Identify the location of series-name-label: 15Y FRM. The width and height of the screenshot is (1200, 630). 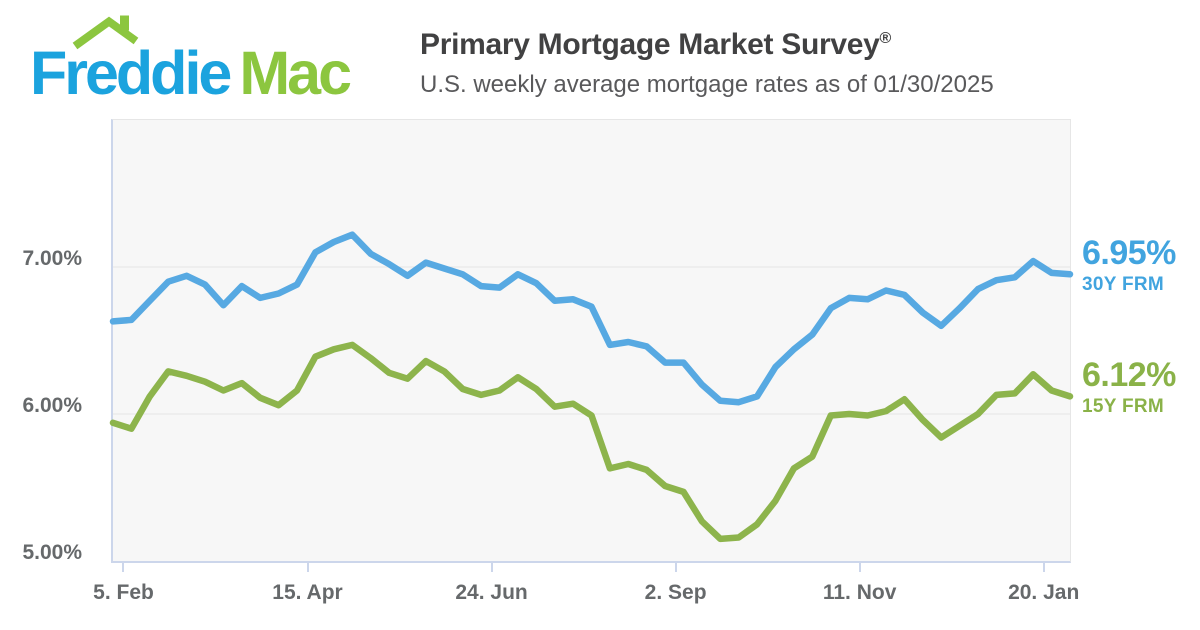
(1123, 407).